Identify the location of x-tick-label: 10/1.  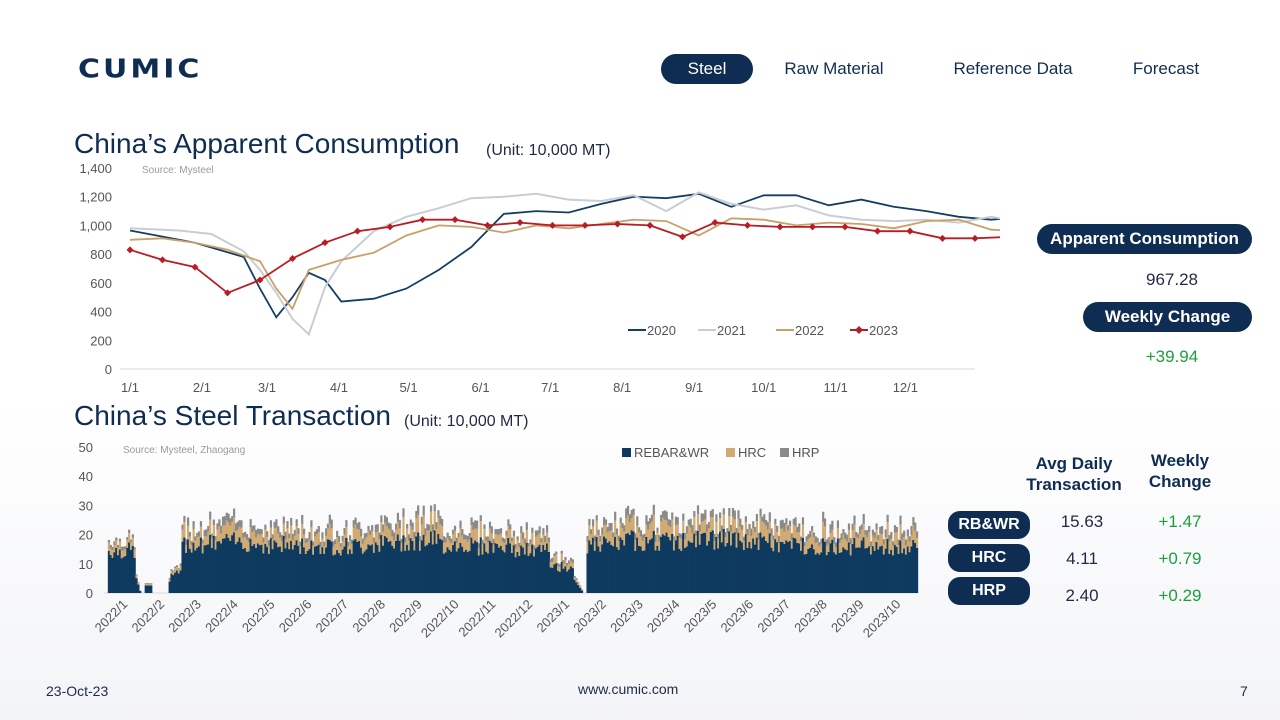
(763, 387).